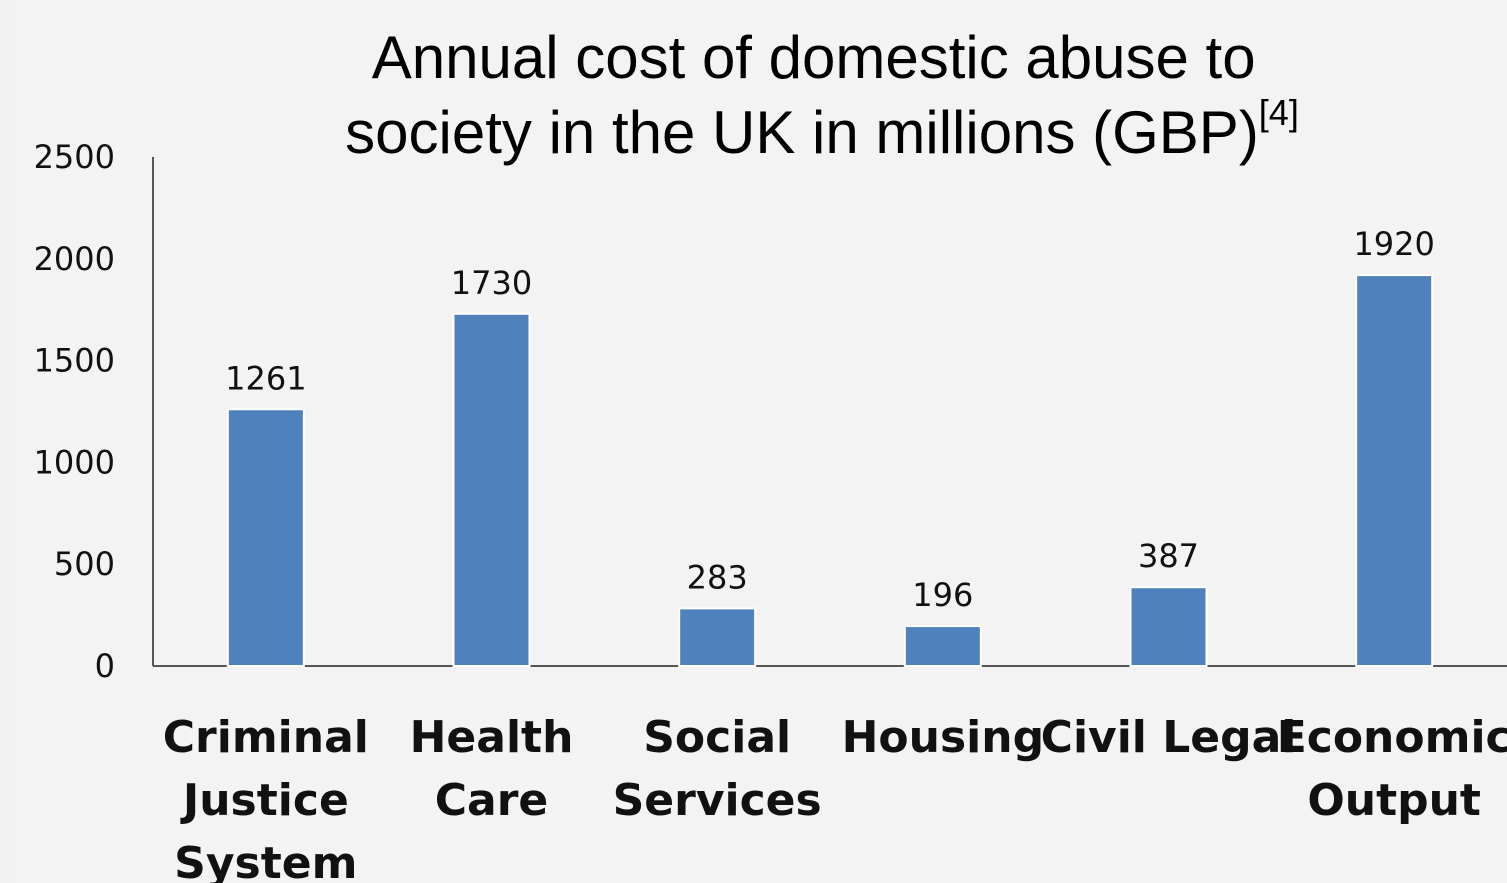  Describe the element at coordinates (822, 129) in the screenshot. I see `chart-title-line-2: society in the UK in millions (GBP)[4]` at that location.